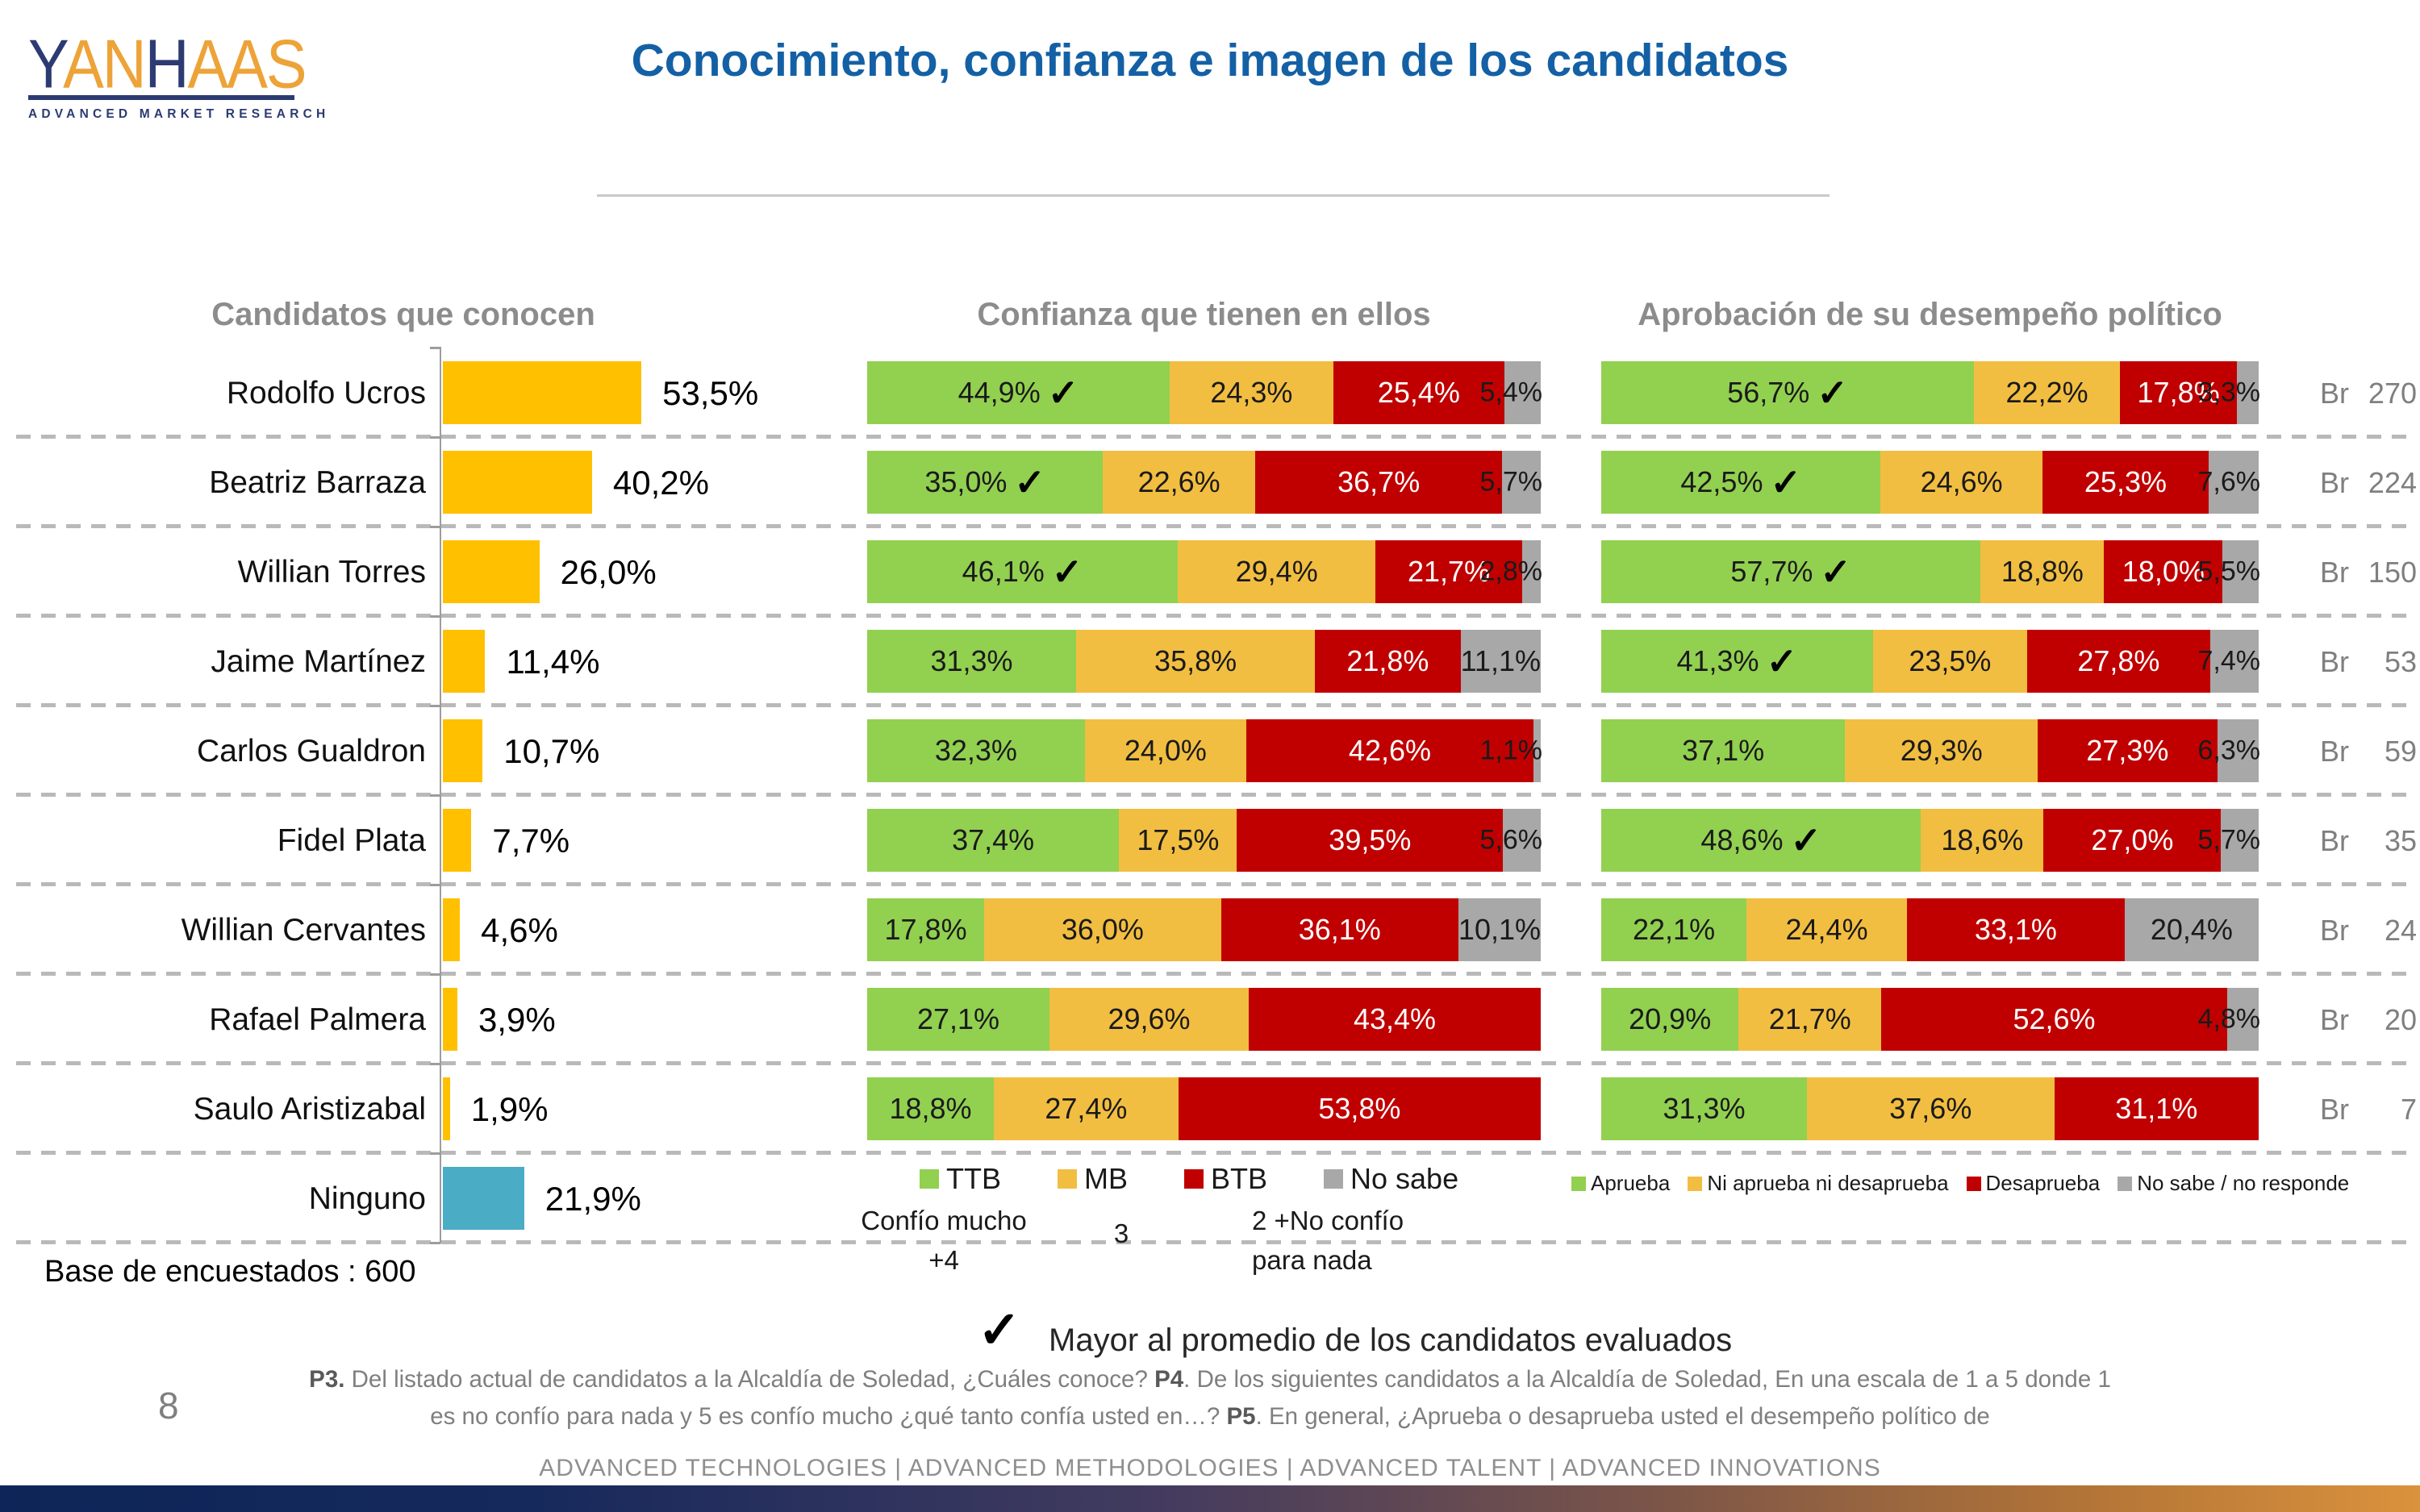 Image resolution: width=2420 pixels, height=1512 pixels. Describe the element at coordinates (1771, 571) in the screenshot. I see `segment-value: 57,7%` at that location.